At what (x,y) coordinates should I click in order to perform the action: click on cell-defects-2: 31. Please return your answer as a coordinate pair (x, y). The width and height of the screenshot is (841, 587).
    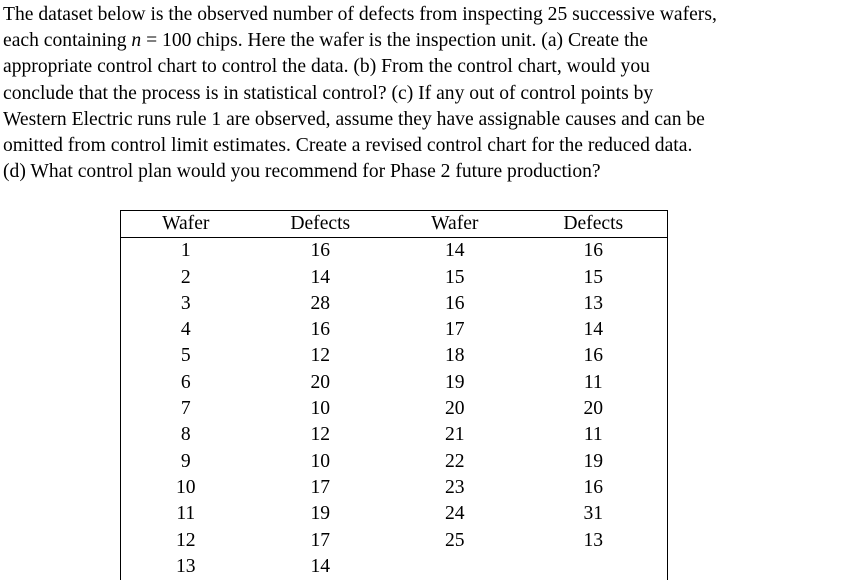
    Looking at the image, I should click on (593, 514).